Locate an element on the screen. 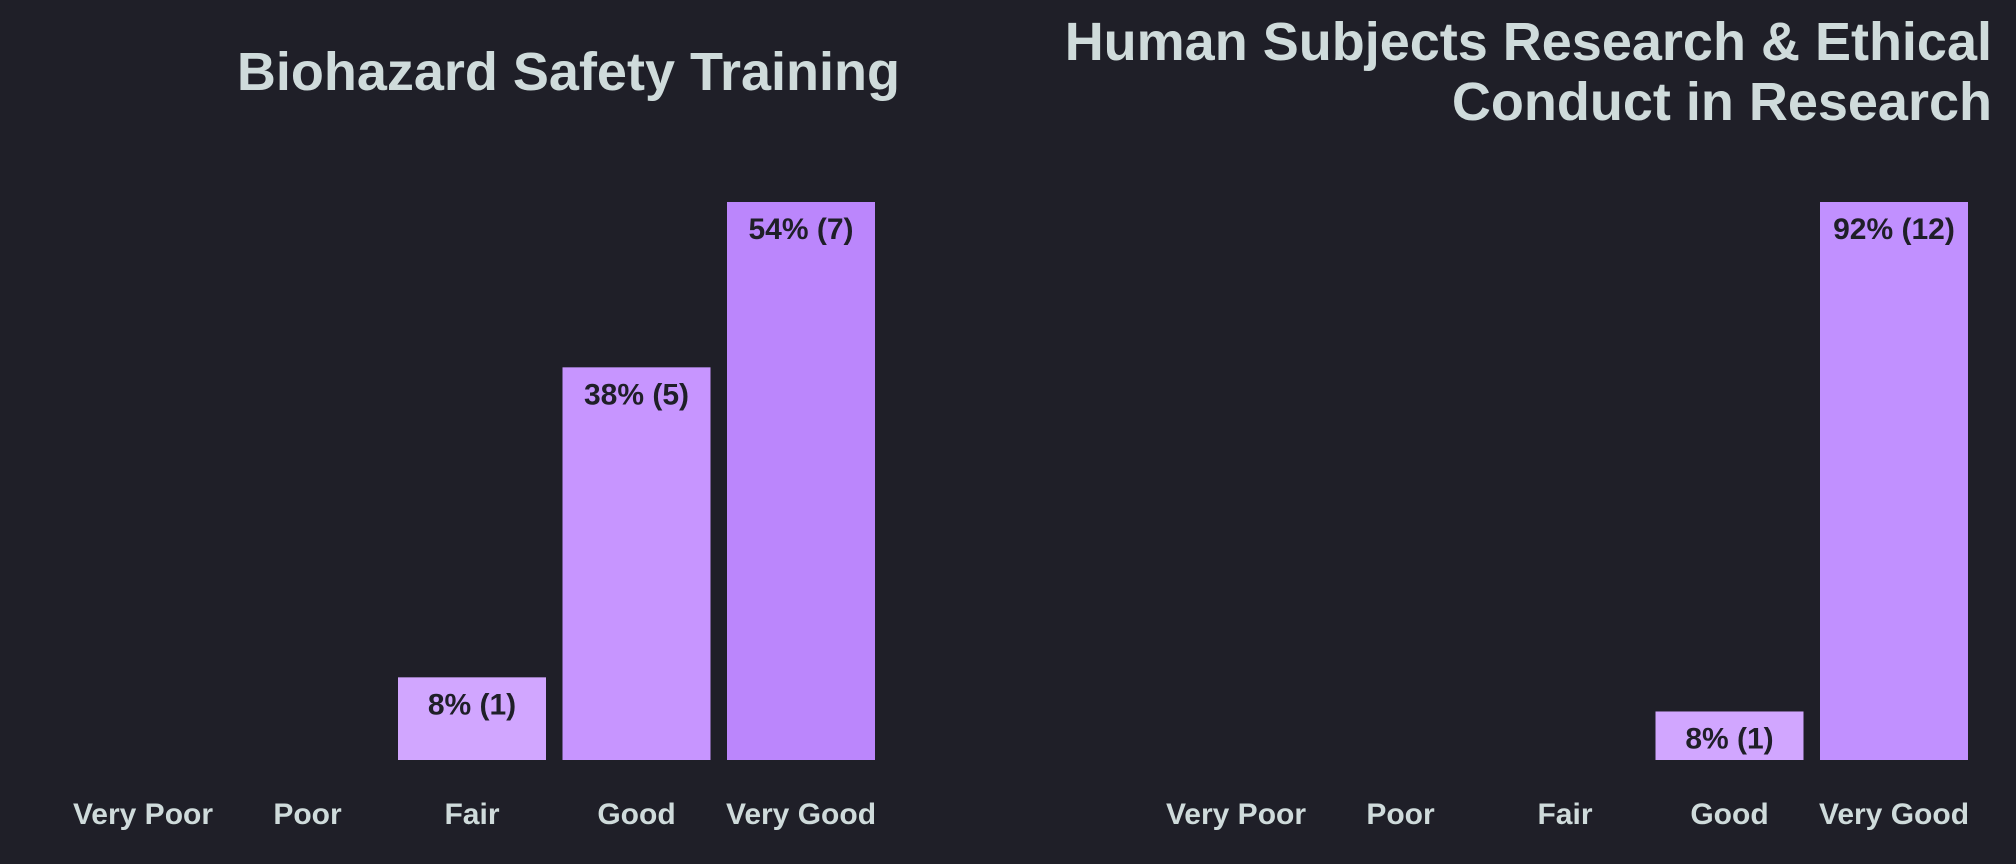 Image resolution: width=2016 pixels, height=864 pixels. chart-title: Human Subjects Research & Ethical is located at coordinates (1528, 42).